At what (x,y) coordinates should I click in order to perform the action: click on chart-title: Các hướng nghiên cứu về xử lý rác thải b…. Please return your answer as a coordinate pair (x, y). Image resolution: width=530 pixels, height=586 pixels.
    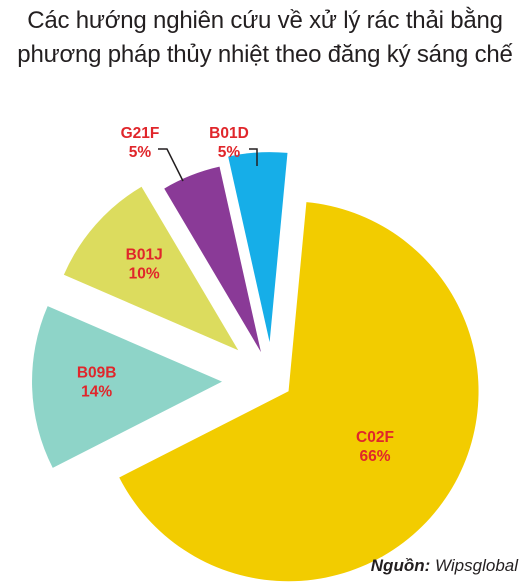
    Looking at the image, I should click on (265, 38).